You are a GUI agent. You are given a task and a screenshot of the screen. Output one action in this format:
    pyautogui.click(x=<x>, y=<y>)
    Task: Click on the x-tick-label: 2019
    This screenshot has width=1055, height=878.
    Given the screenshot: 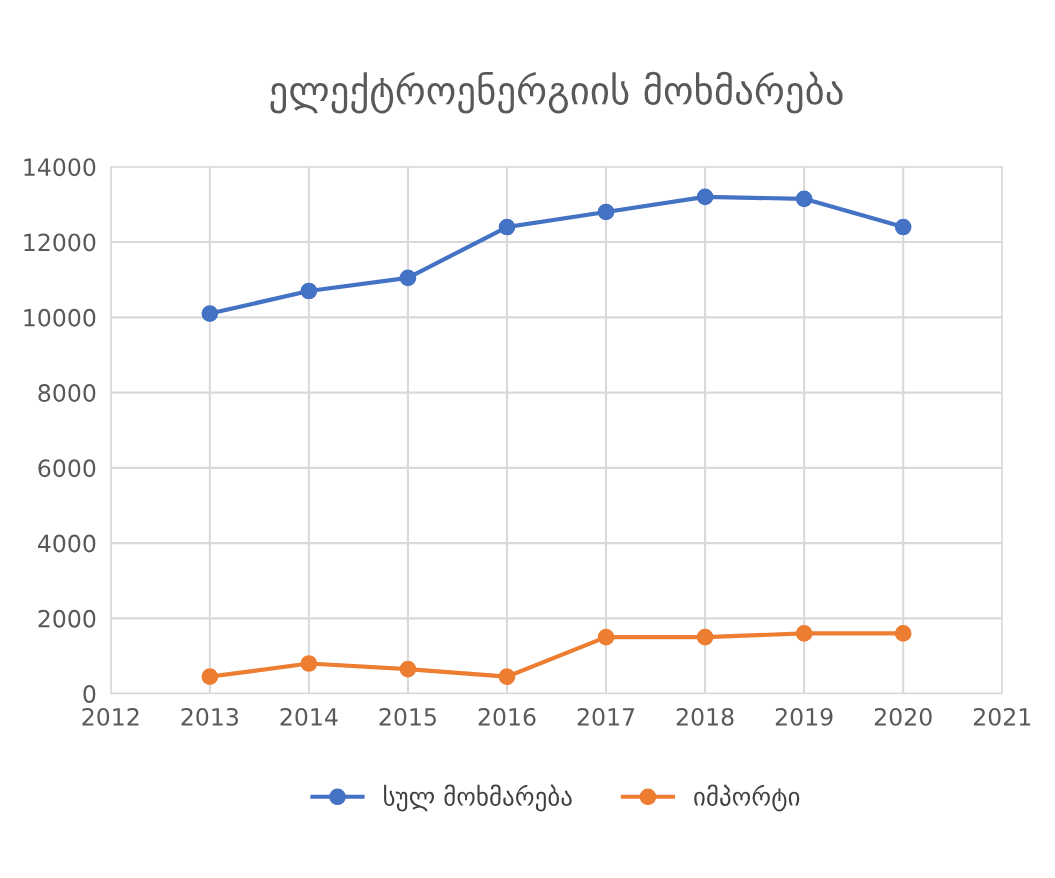 What is the action you would take?
    pyautogui.click(x=804, y=716)
    